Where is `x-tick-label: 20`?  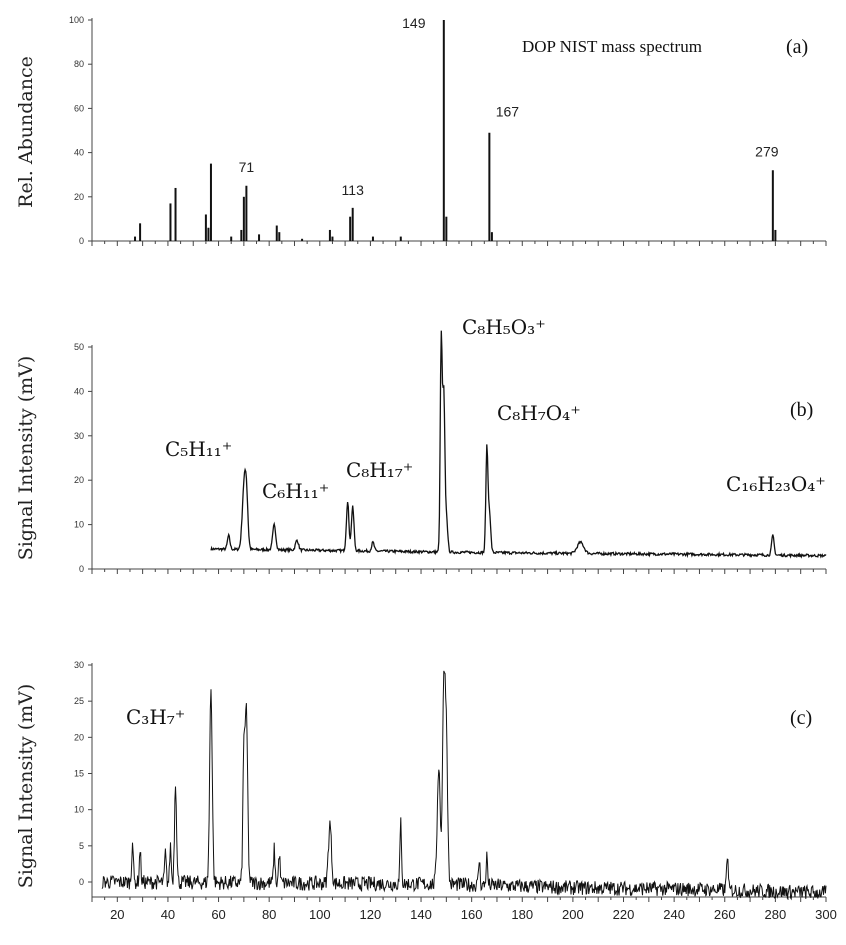
x-tick-label: 20 is located at coordinates (117, 914).